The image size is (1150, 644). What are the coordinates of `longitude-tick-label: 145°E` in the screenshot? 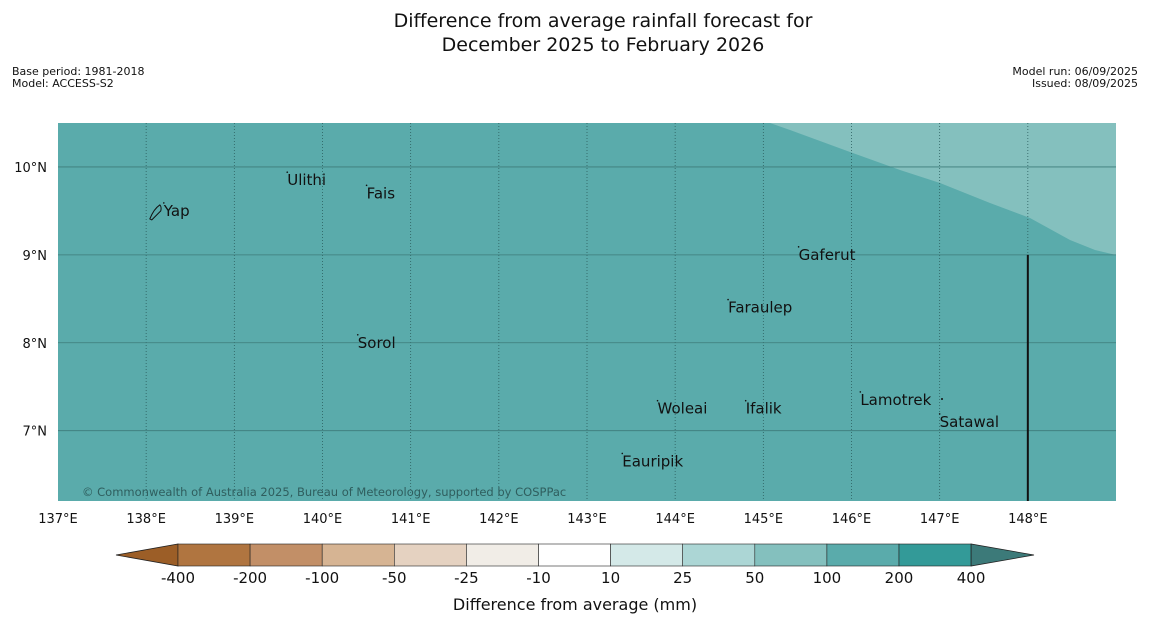 It's located at (764, 519).